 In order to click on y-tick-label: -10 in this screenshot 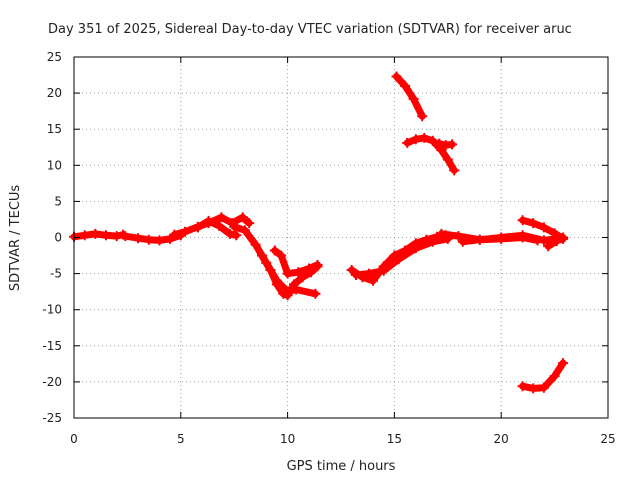, I will do `click(52, 310)`.